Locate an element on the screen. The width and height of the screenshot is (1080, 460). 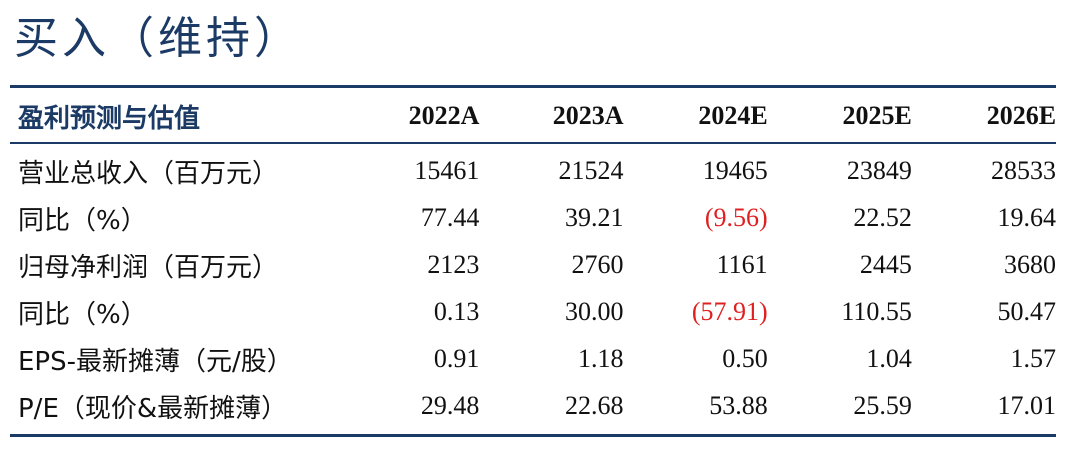
value-cell: 22.68 is located at coordinates (594, 405).